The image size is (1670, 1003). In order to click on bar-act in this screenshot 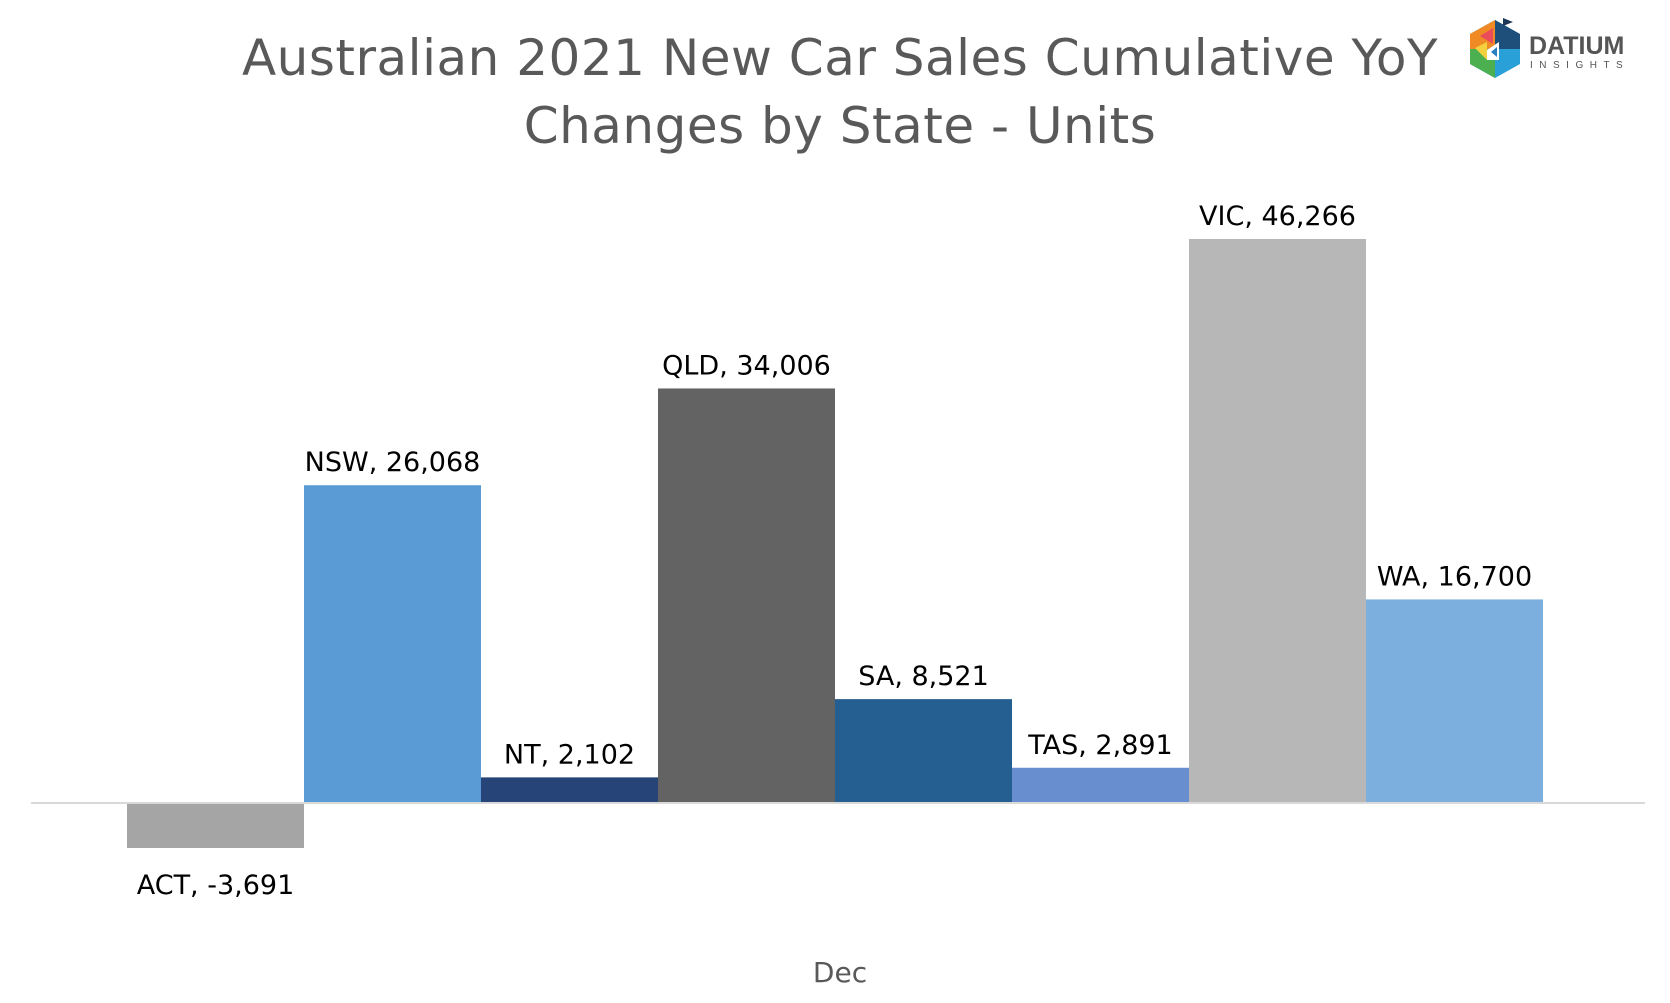, I will do `click(215, 825)`.